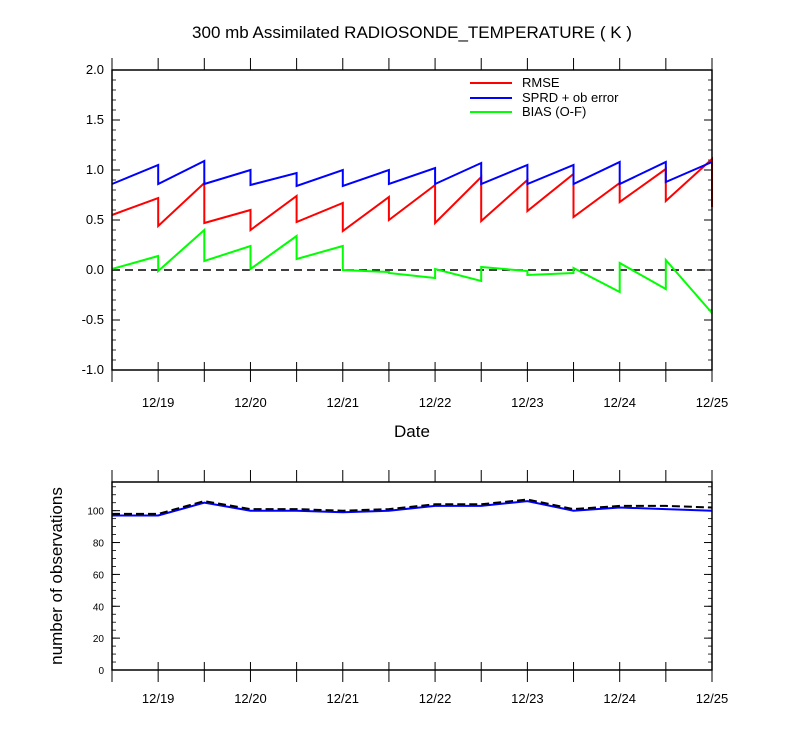 This screenshot has height=750, width=800. Describe the element at coordinates (99, 607) in the screenshot. I see `y-tick-label: 40` at that location.